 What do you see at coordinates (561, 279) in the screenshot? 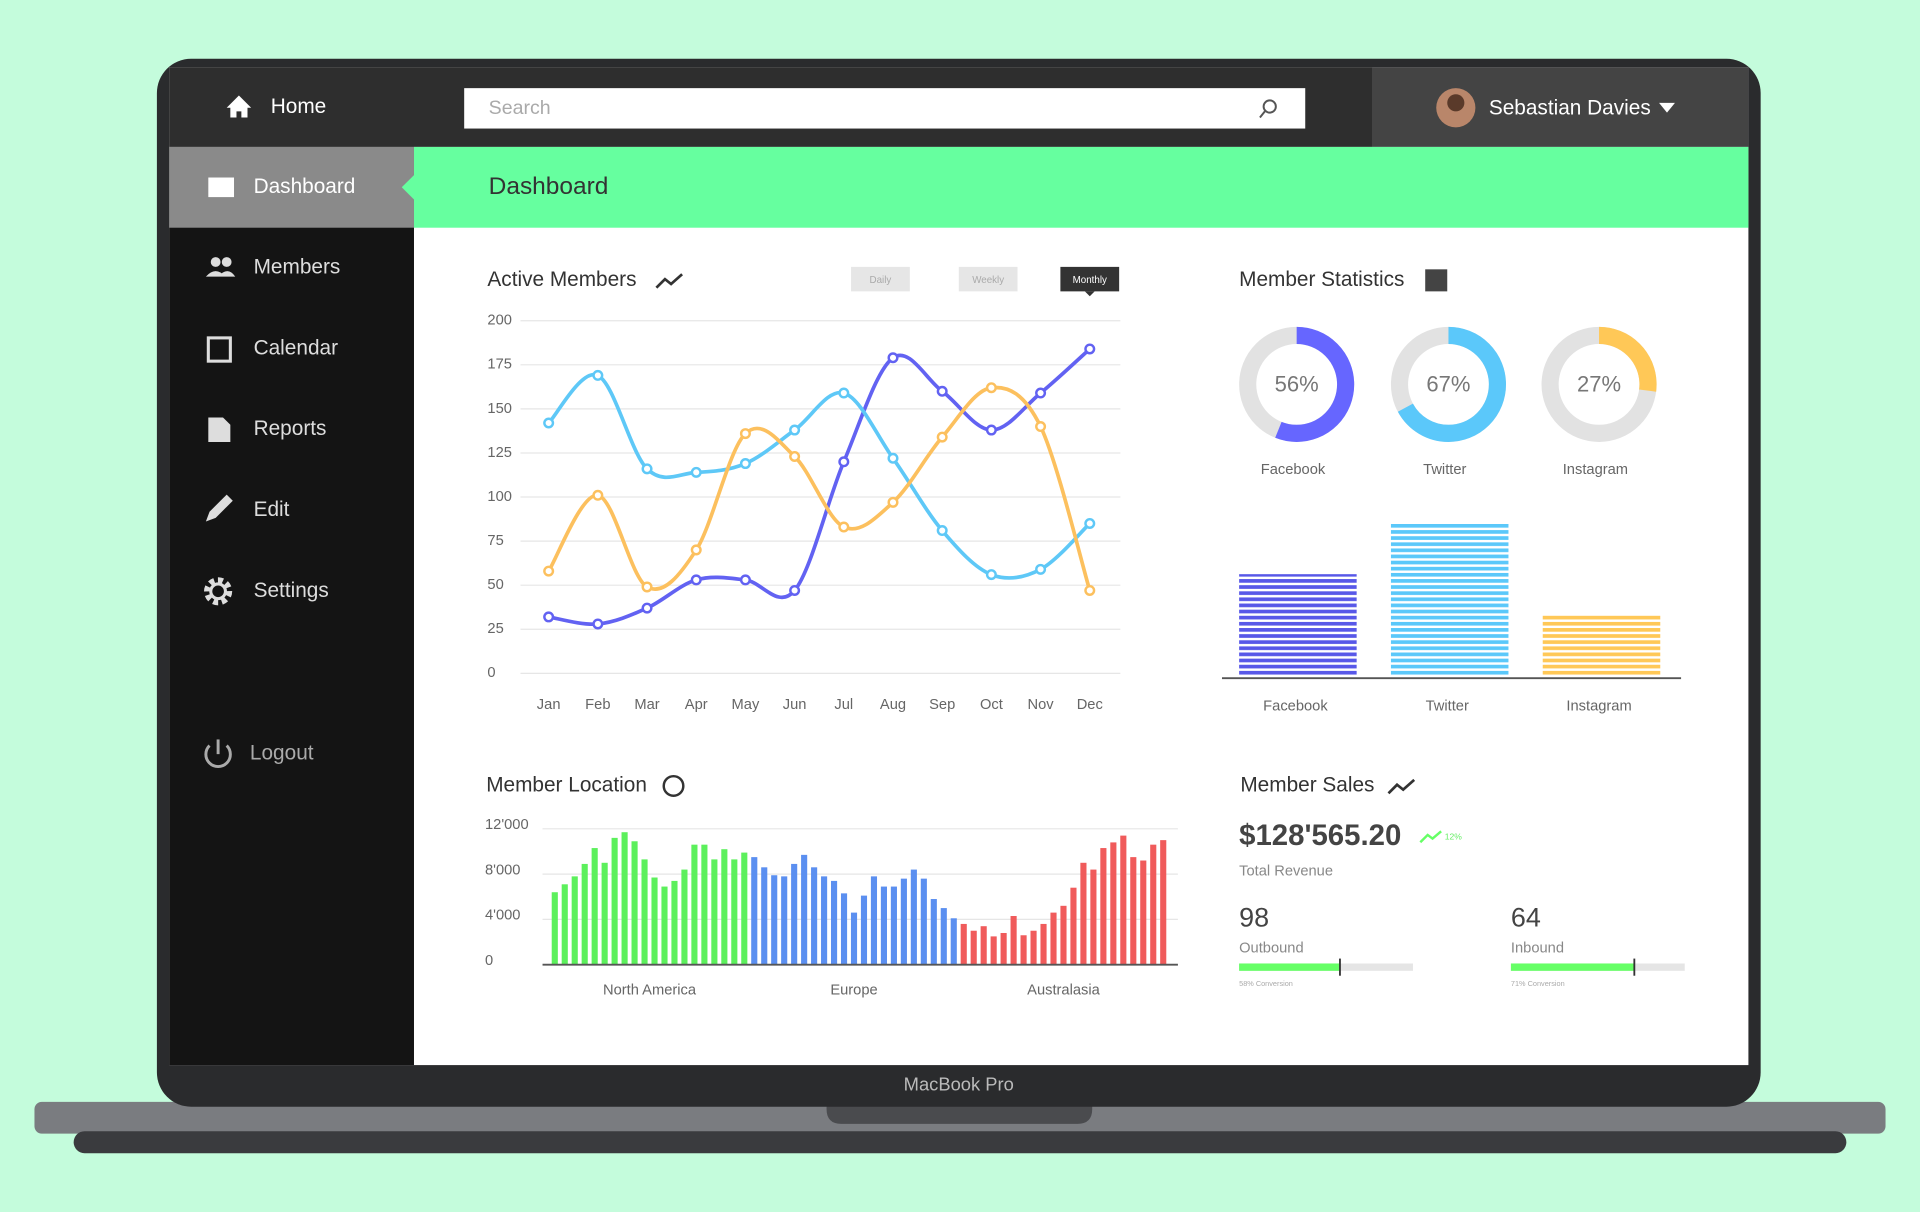
I see `active-title: Active Members` at bounding box center [561, 279].